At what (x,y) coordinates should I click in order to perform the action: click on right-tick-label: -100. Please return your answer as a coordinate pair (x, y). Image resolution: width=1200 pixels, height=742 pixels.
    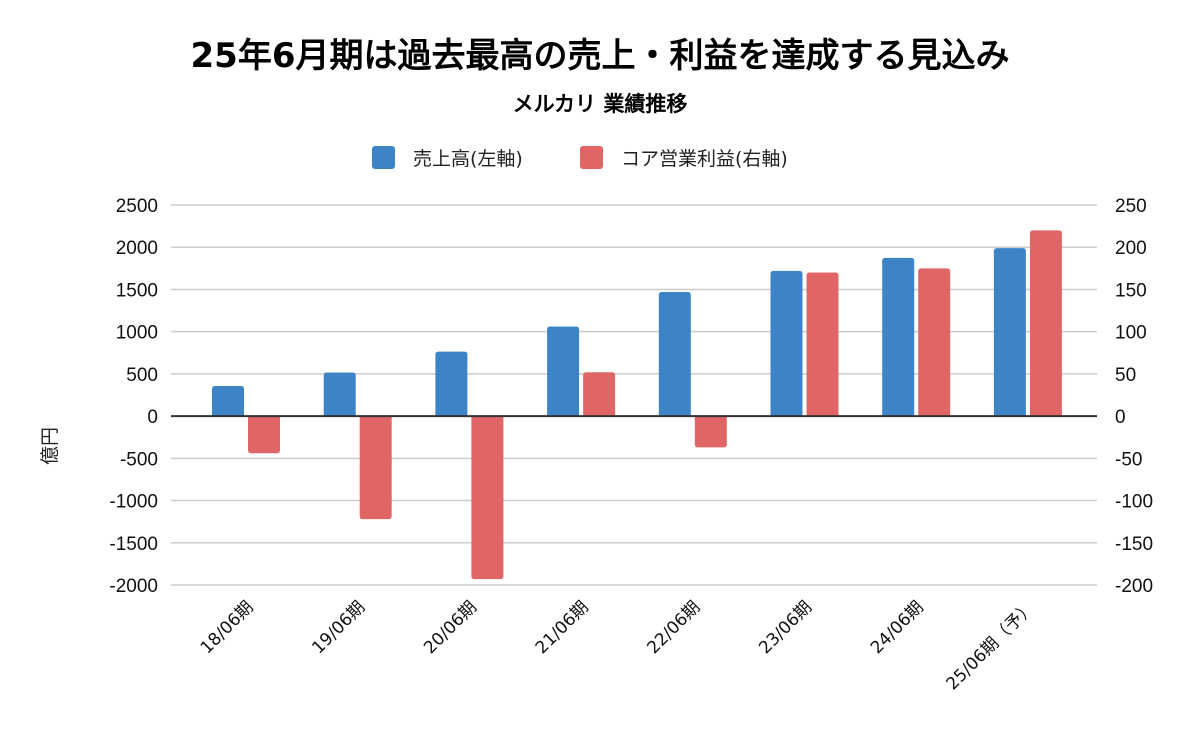
    Looking at the image, I should click on (1134, 502).